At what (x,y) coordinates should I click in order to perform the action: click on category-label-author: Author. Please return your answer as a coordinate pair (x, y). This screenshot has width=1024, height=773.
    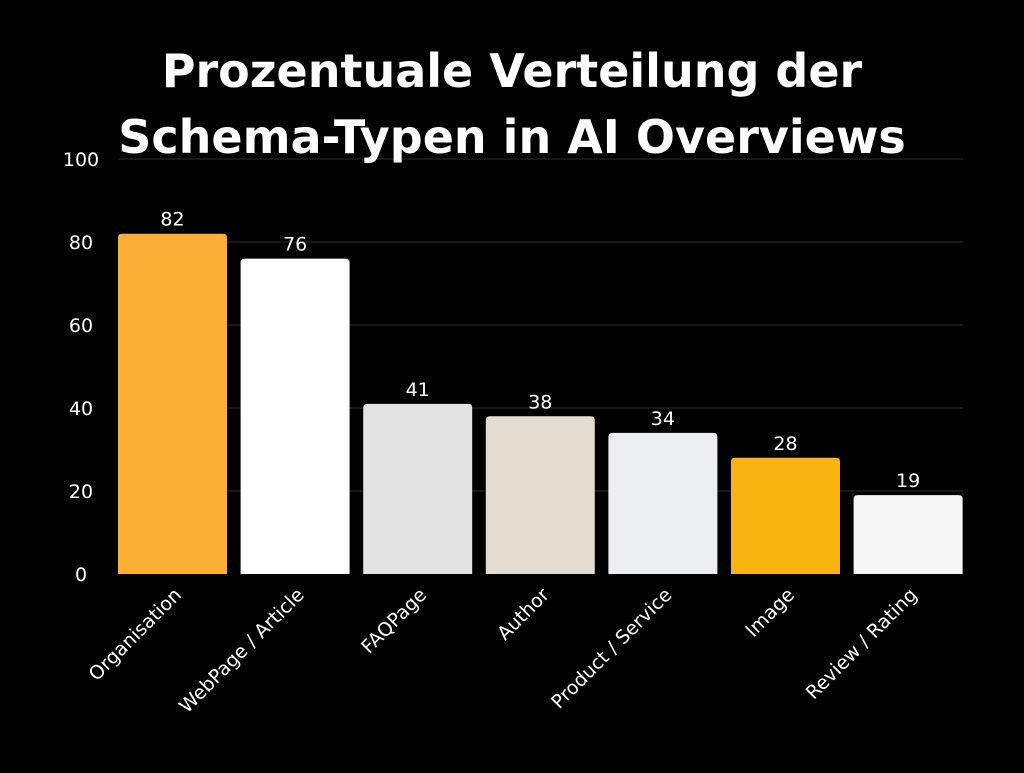
    Looking at the image, I should click on (523, 614).